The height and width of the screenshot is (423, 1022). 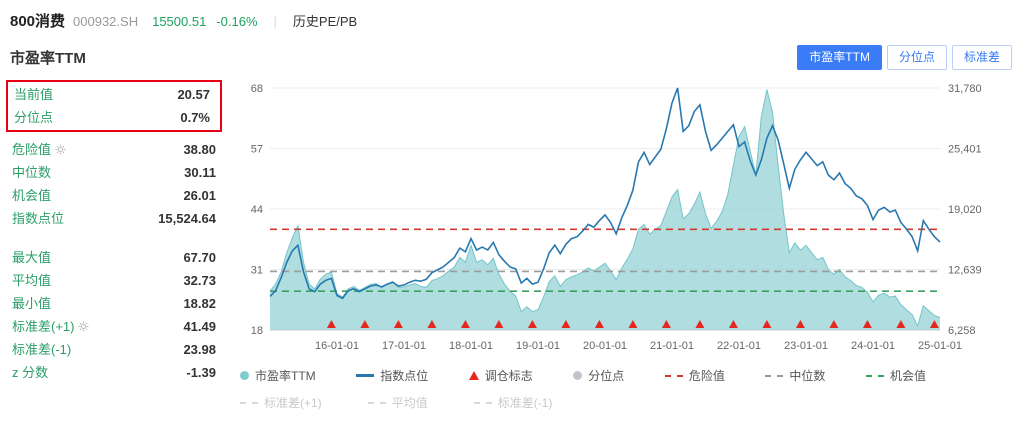 What do you see at coordinates (873, 346) in the screenshot?
I see `x-axis-tick: 24-01-01` at bounding box center [873, 346].